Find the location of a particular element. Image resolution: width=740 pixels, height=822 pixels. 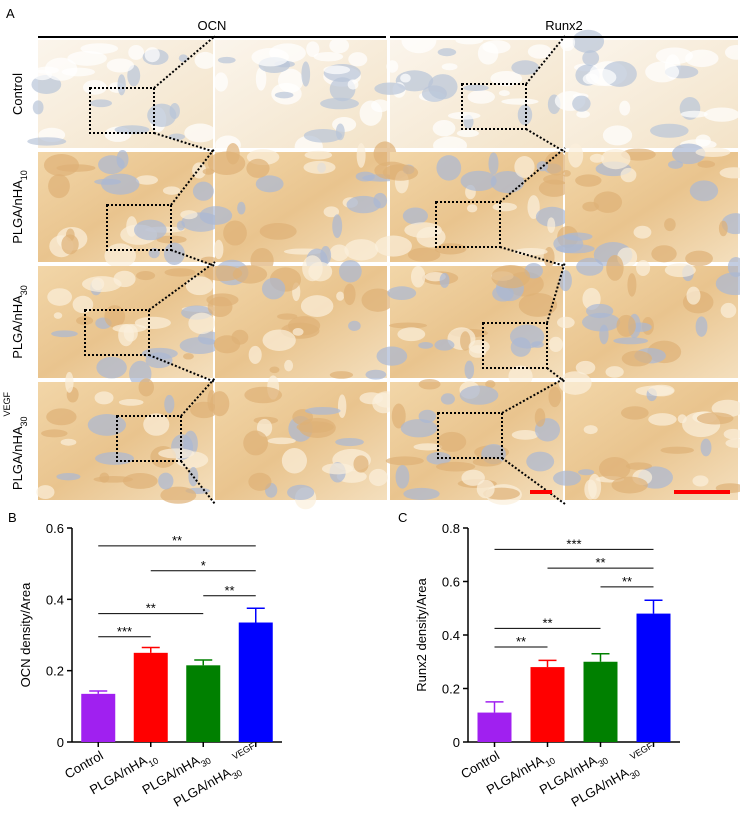

row-label: PLGA/nHA30 is located at coordinates (19, 322).